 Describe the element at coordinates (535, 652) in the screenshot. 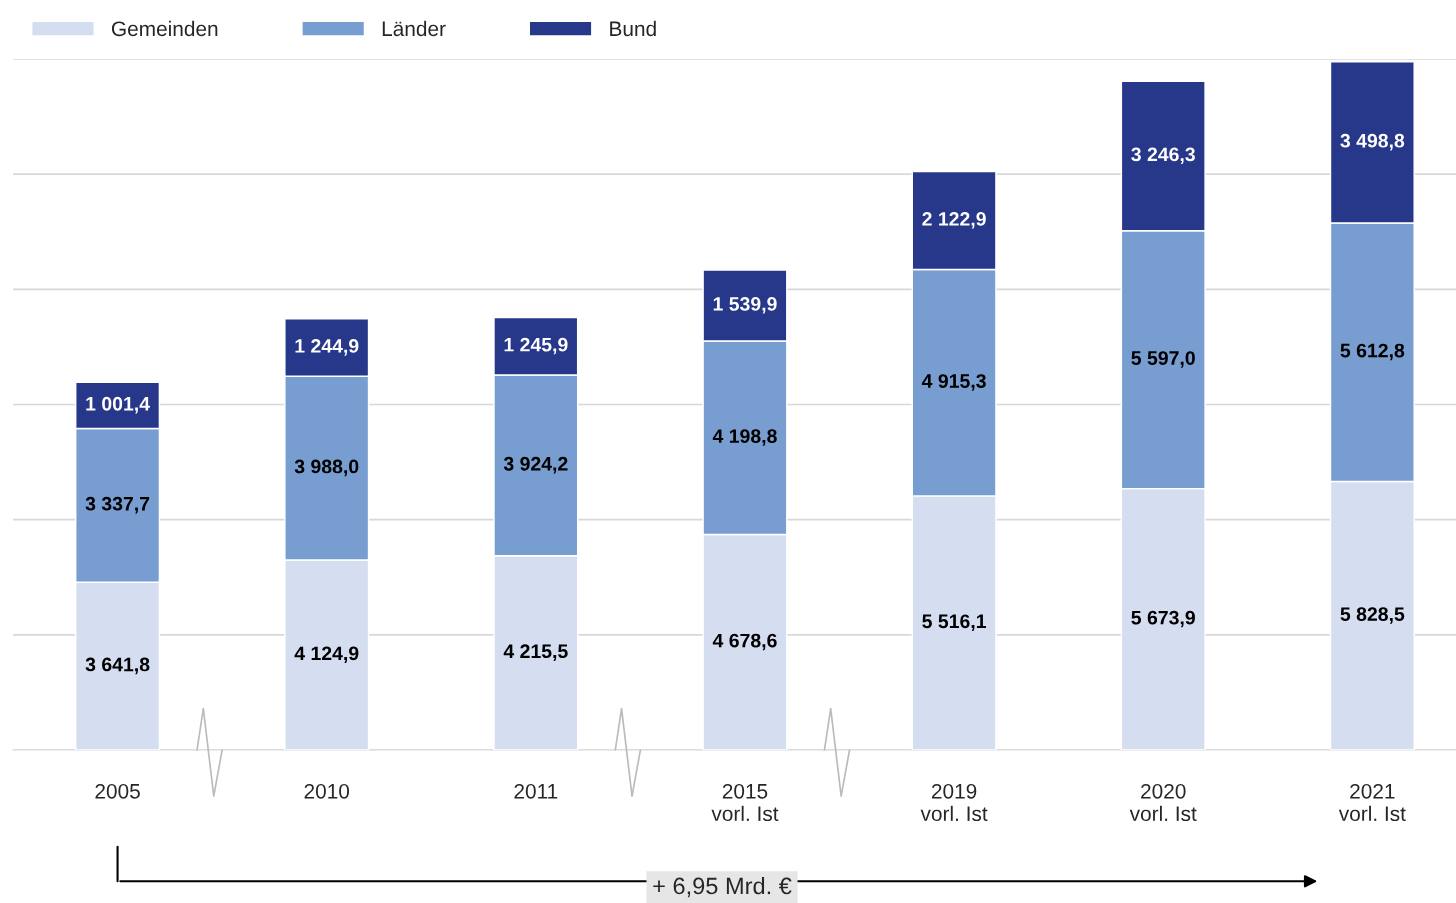

I see `data-label: 4 215,5` at that location.